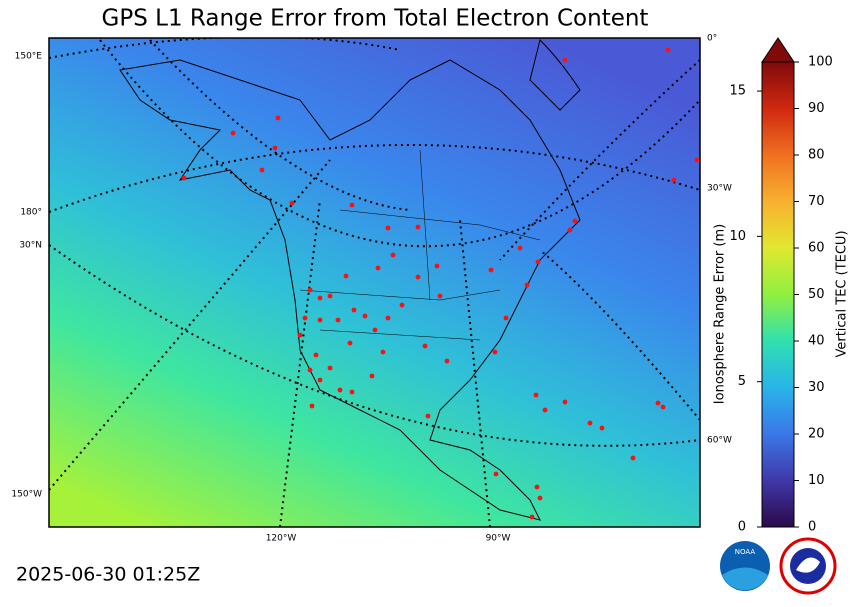 Image resolution: width=855 pixels, height=607 pixels. Describe the element at coordinates (745, 566) in the screenshot. I see `noaa-logo: NOAA` at that location.